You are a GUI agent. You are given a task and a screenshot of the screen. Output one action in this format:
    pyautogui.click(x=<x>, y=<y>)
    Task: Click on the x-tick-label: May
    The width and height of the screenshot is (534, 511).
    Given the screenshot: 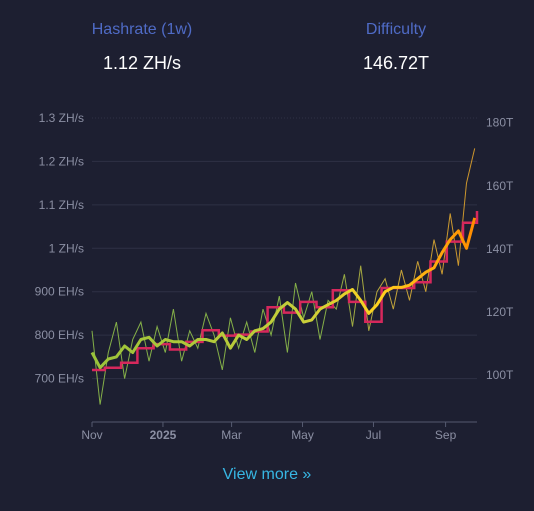 What is the action you would take?
    pyautogui.click(x=302, y=435)
    